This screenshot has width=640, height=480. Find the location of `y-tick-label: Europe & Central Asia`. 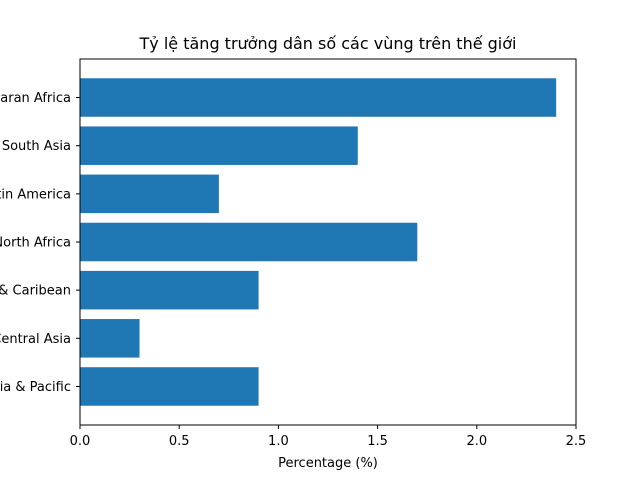

y-tick-label: Europe & Central Asia is located at coordinates (35, 339).